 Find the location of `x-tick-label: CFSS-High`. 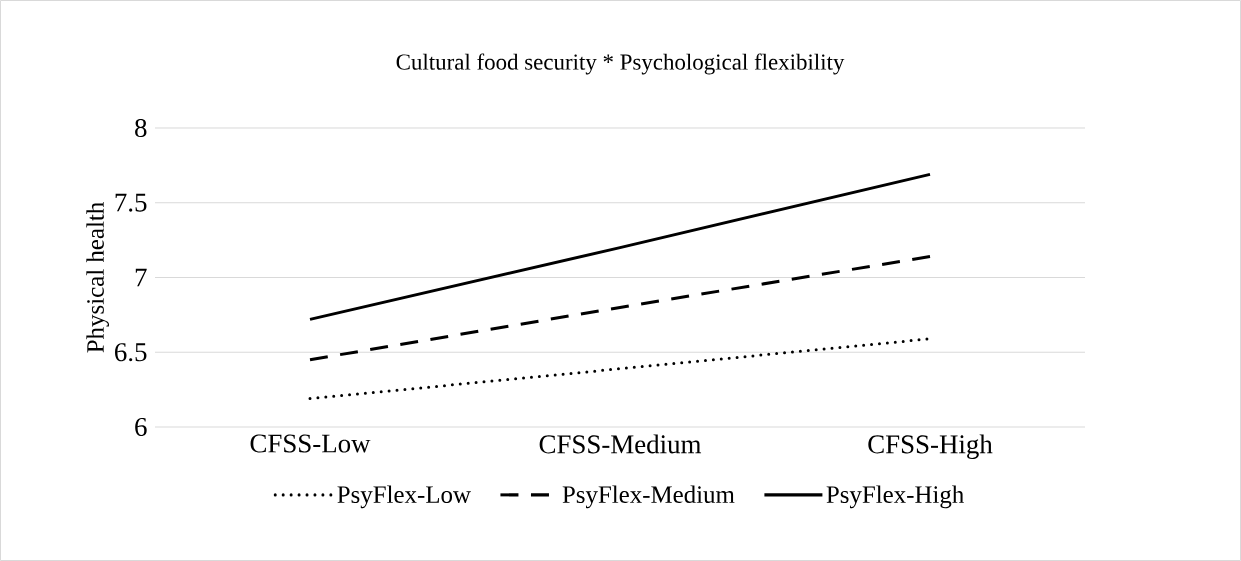

x-tick-label: CFSS-High is located at coordinates (930, 446).